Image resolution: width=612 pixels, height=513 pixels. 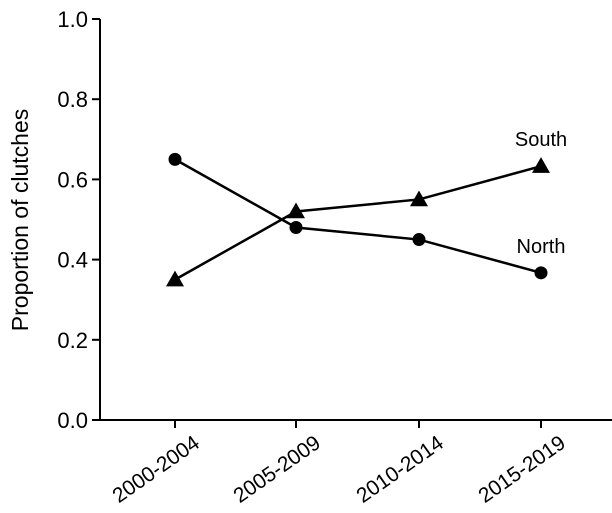 I want to click on y-tick-label: 0.6, so click(x=72, y=179).